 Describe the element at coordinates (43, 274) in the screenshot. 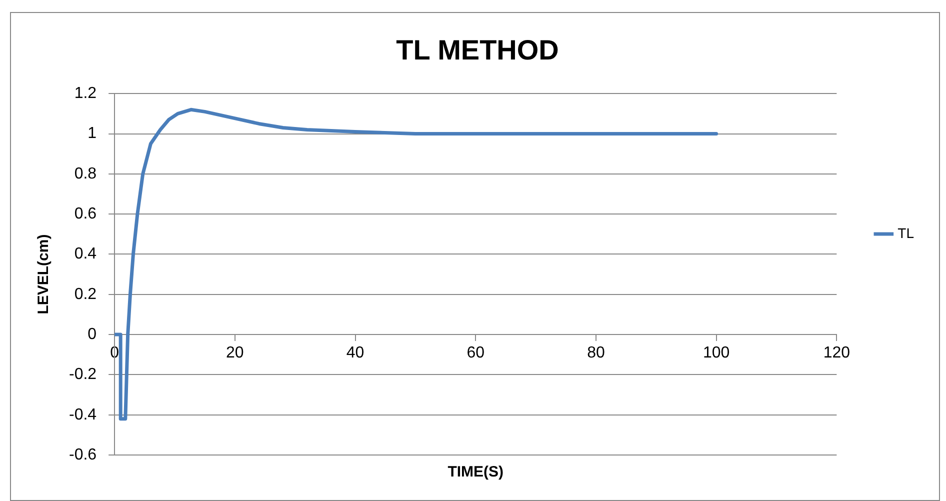

I see `y-axis-title: LEVEL(cm)` at that location.